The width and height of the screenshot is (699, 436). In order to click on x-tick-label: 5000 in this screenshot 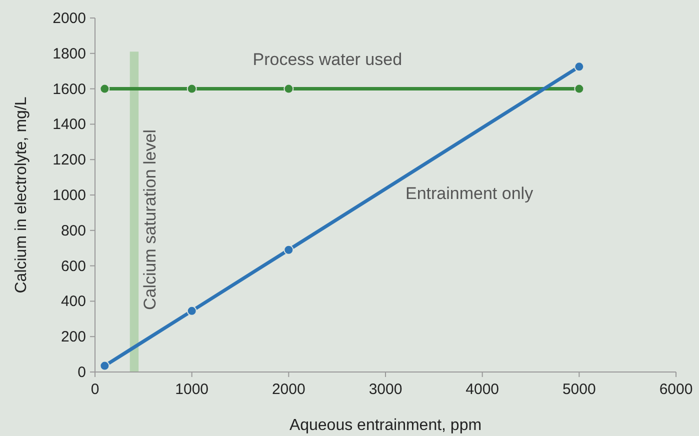, I will do `click(579, 389)`.